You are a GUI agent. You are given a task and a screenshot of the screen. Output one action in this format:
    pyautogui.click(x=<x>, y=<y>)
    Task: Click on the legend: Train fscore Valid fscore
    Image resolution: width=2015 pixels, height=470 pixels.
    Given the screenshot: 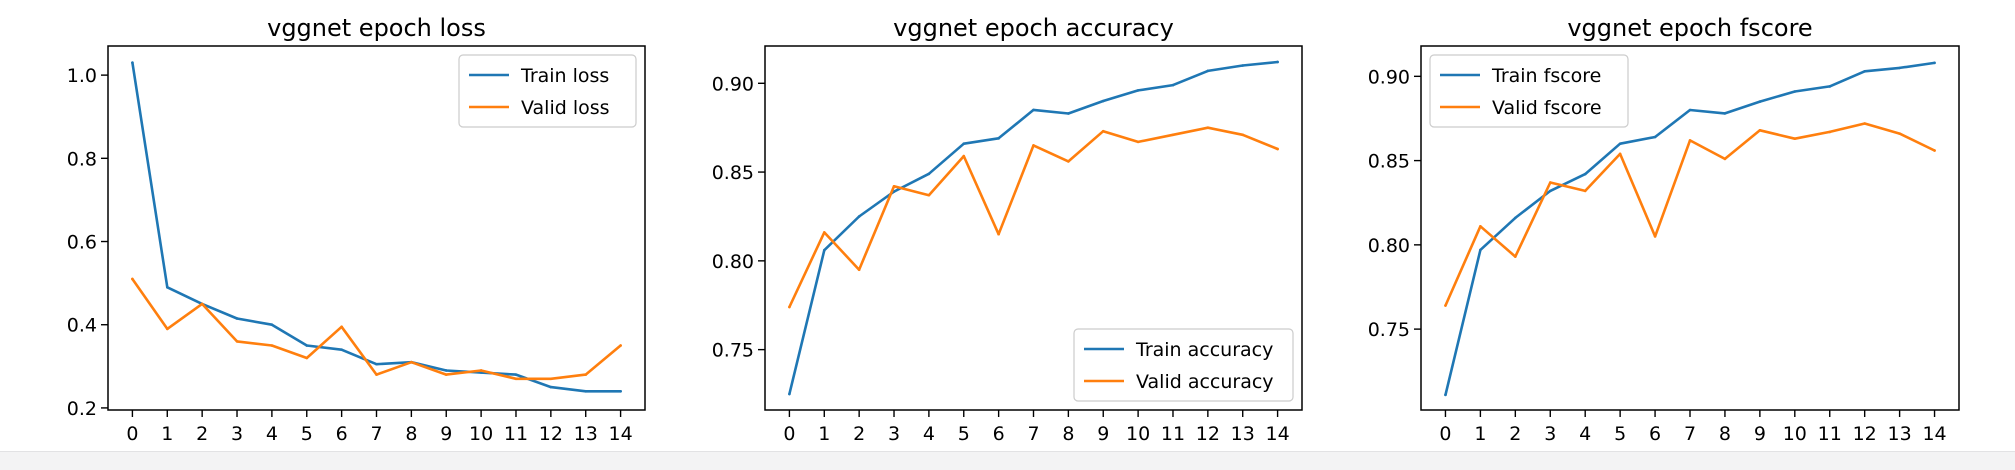 What is the action you would take?
    pyautogui.click(x=1529, y=91)
    